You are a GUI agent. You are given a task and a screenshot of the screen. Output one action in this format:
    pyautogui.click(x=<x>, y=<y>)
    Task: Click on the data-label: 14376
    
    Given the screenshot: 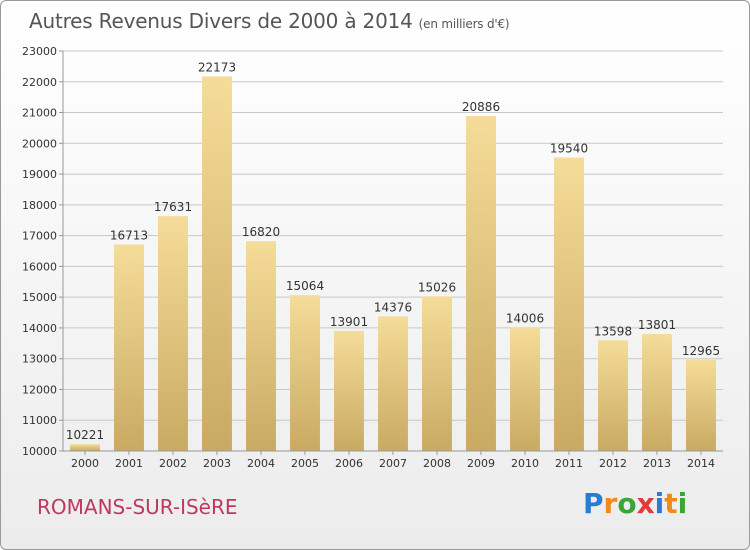 What is the action you would take?
    pyautogui.click(x=393, y=307)
    